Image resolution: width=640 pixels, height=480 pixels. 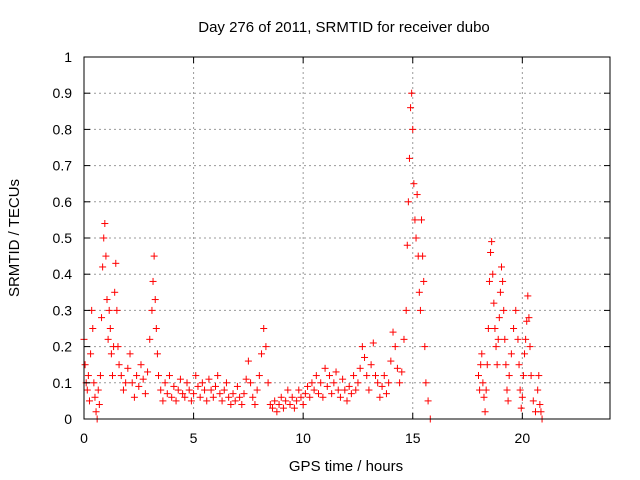 I want to click on y-tick-label: 0.3, so click(x=63, y=310).